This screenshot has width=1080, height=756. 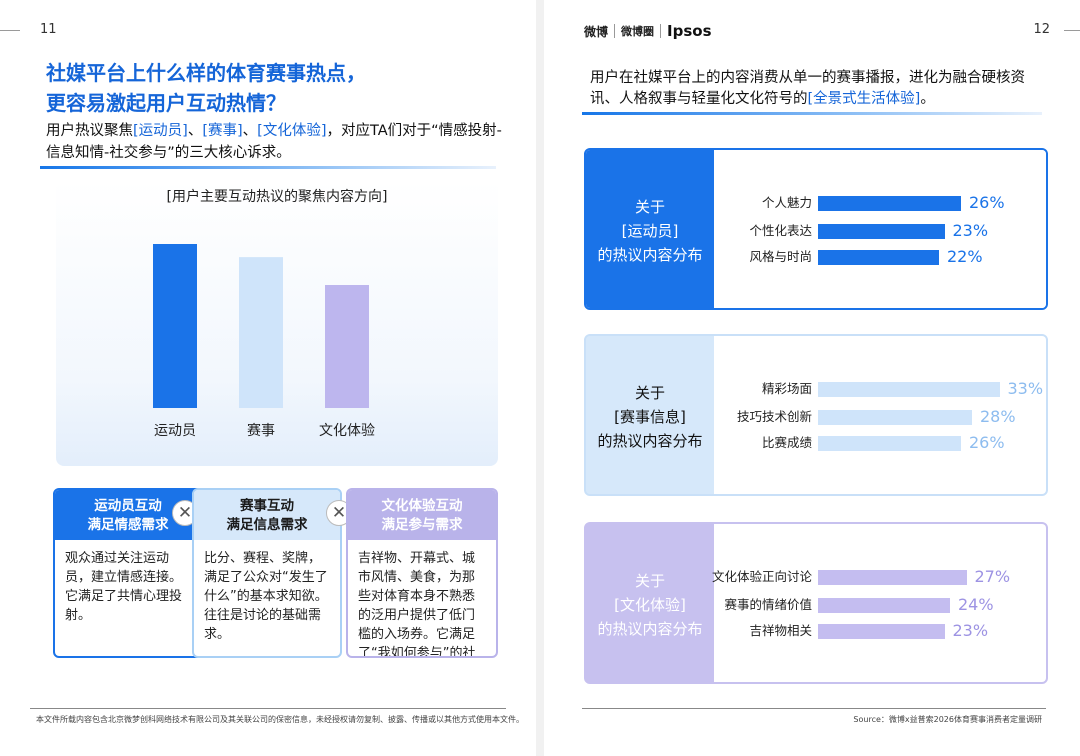 I want to click on bar-row-value: 33%, so click(x=1025, y=388).